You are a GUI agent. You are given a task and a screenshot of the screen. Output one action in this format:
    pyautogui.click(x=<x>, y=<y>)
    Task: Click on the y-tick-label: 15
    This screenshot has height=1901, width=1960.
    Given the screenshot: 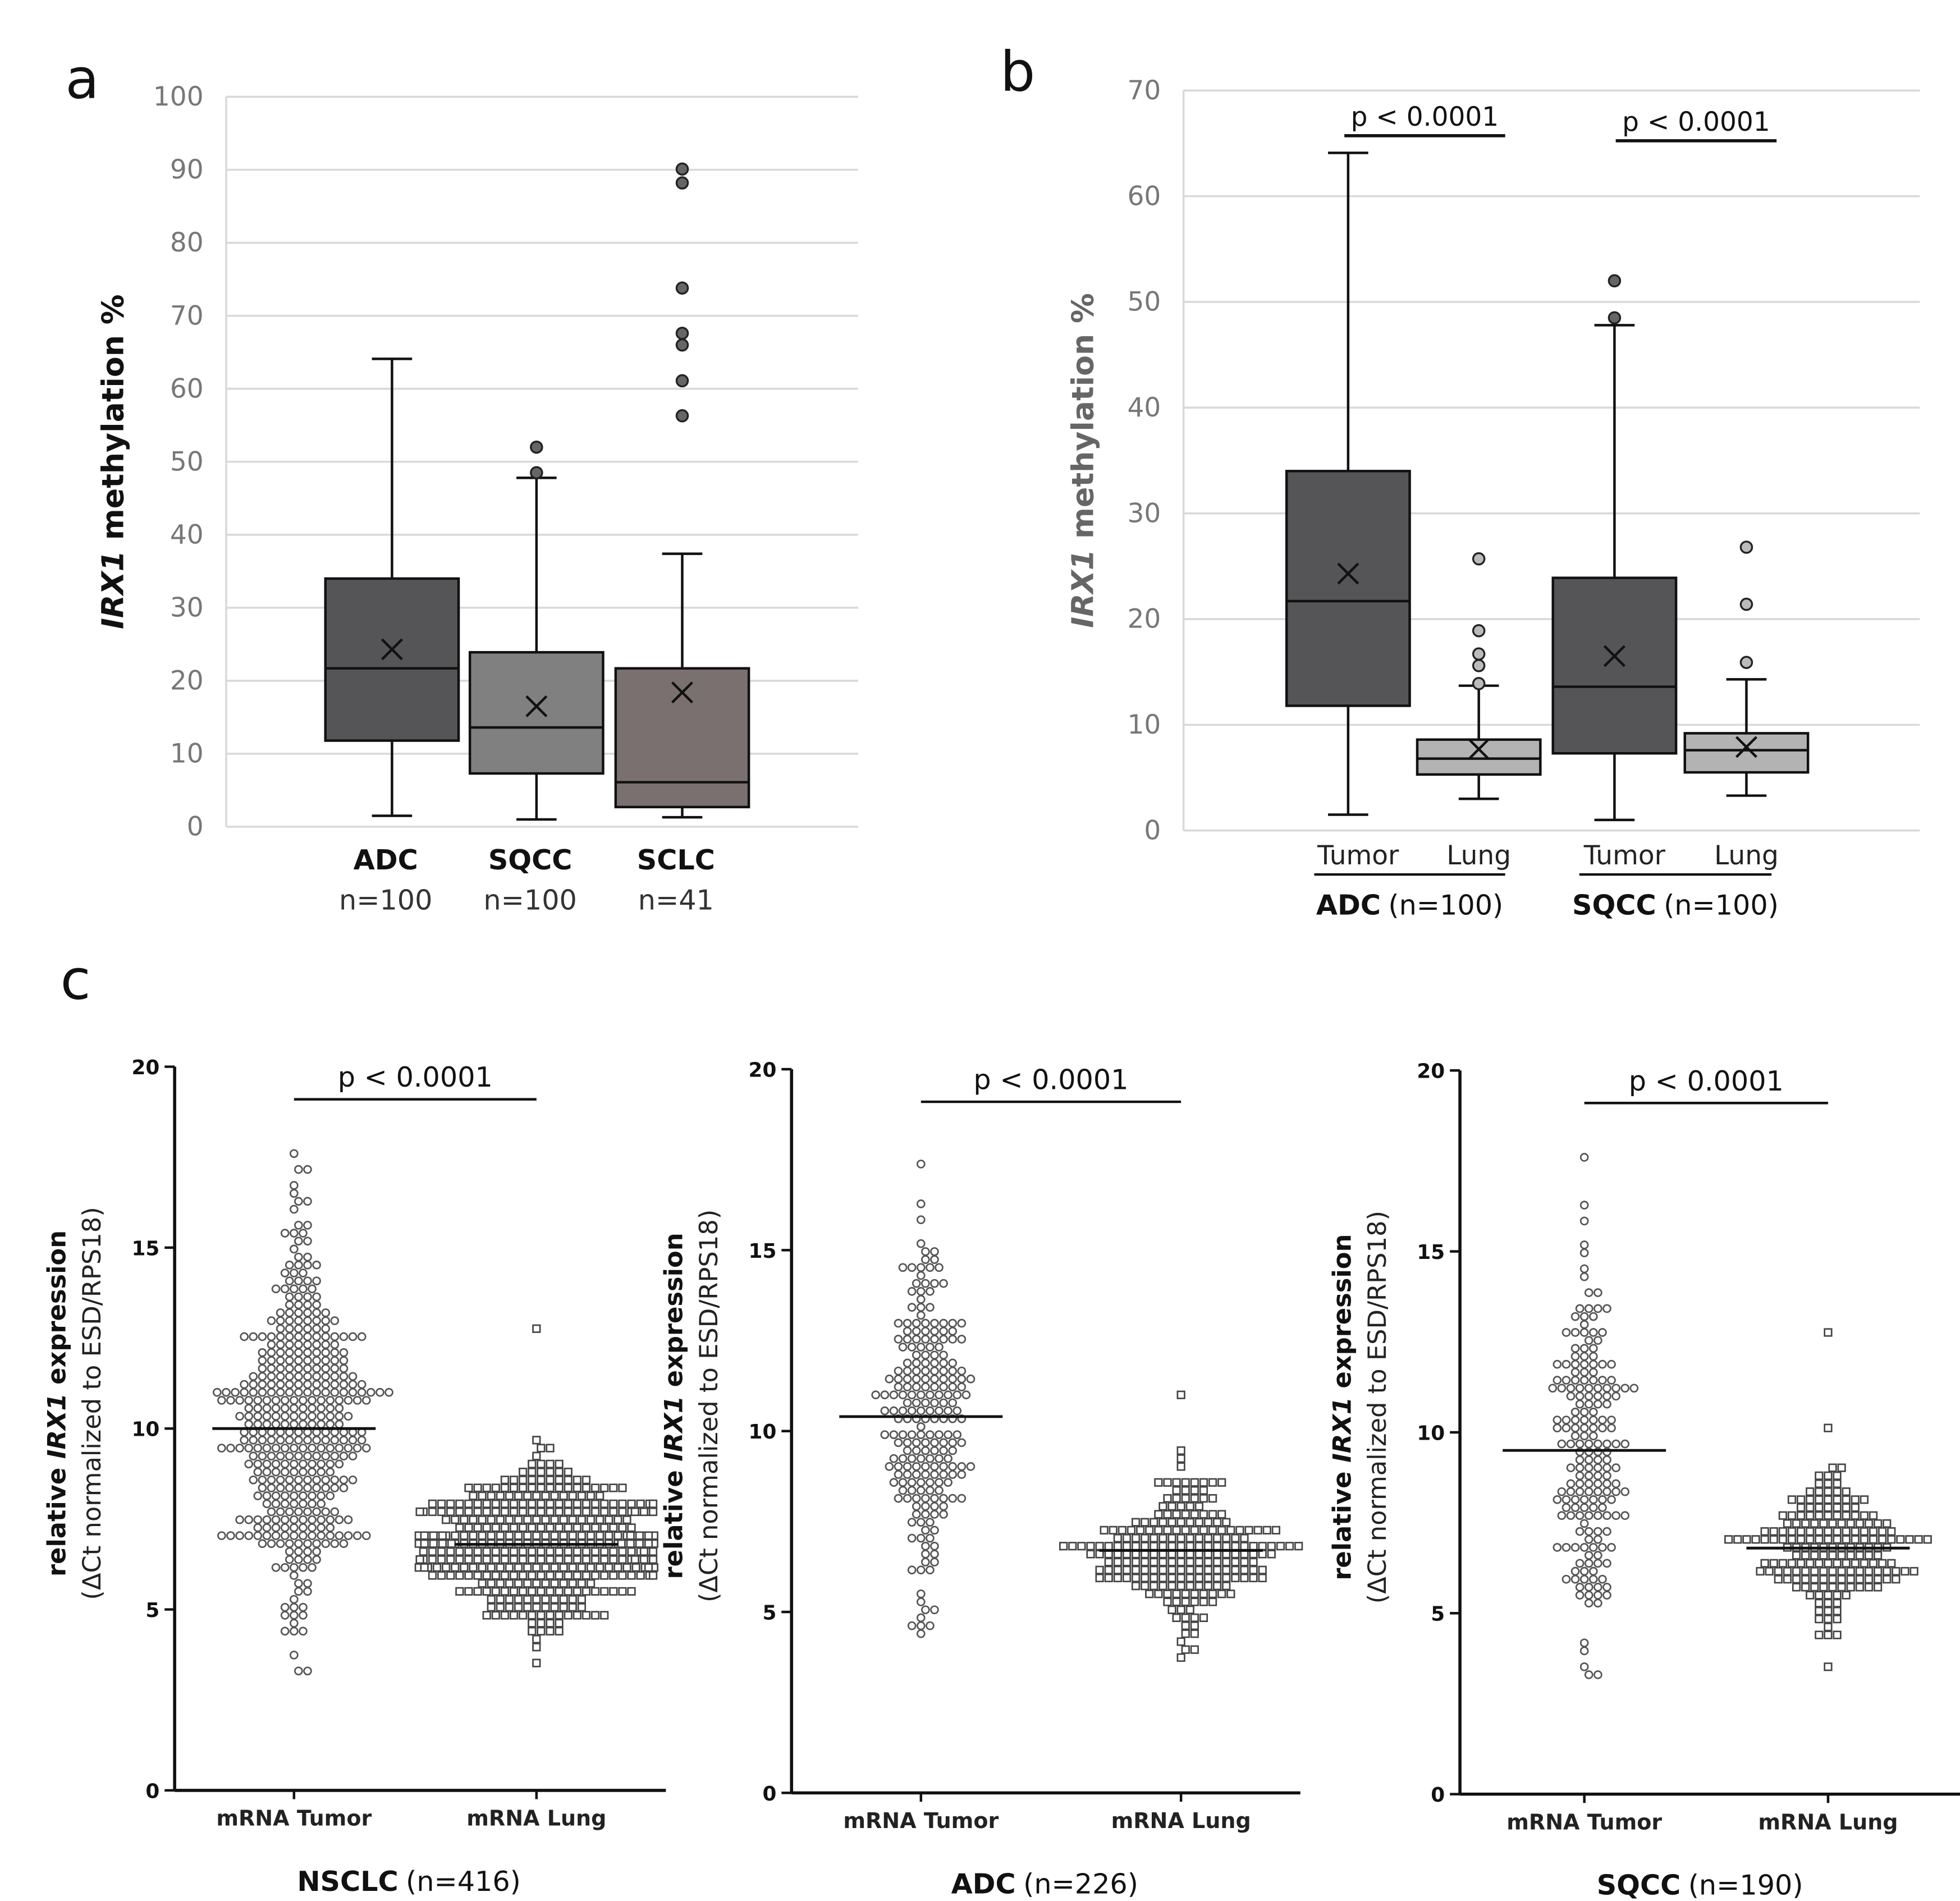 What is the action you would take?
    pyautogui.click(x=145, y=1249)
    